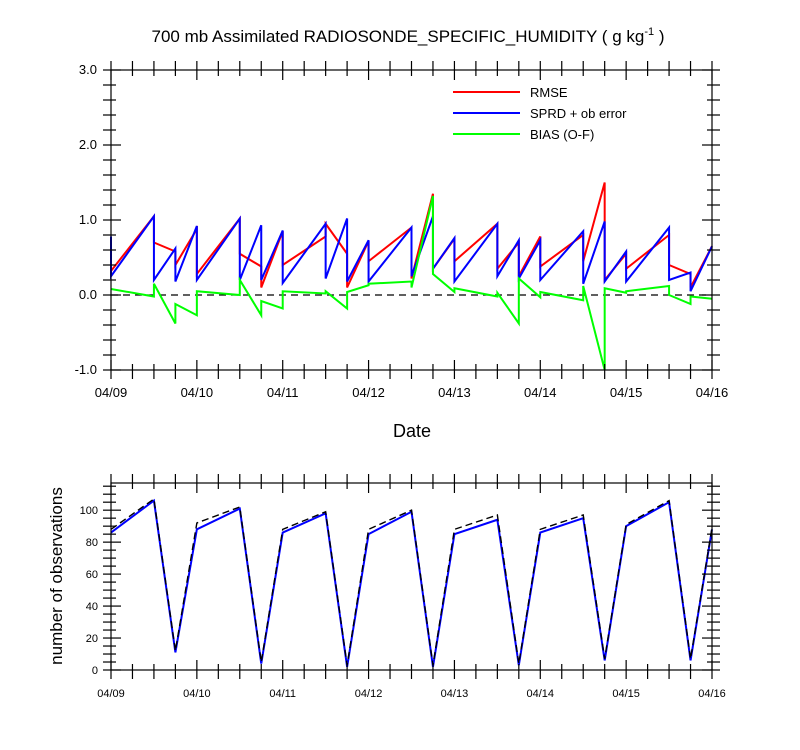  What do you see at coordinates (283, 392) in the screenshot?
I see `top-x-tick-label: 04/11` at bounding box center [283, 392].